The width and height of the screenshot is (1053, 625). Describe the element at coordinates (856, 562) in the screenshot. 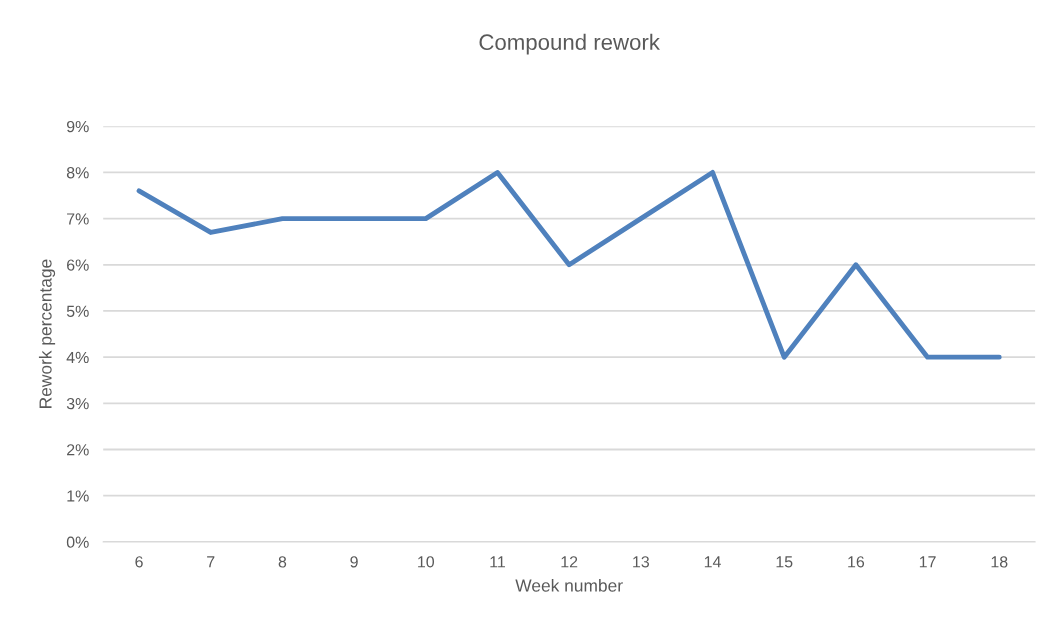

I see `x-tick-label: 16` at that location.